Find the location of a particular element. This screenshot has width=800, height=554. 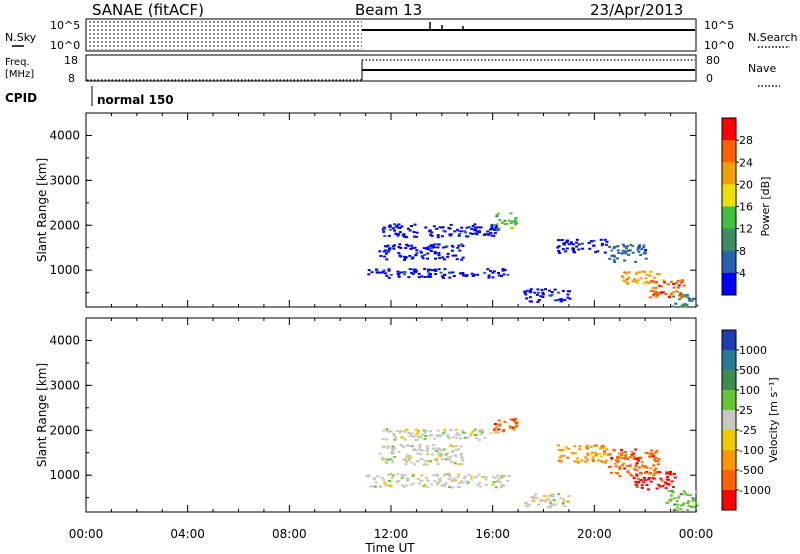

colorbar-tick-label: -25 is located at coordinates (748, 430).